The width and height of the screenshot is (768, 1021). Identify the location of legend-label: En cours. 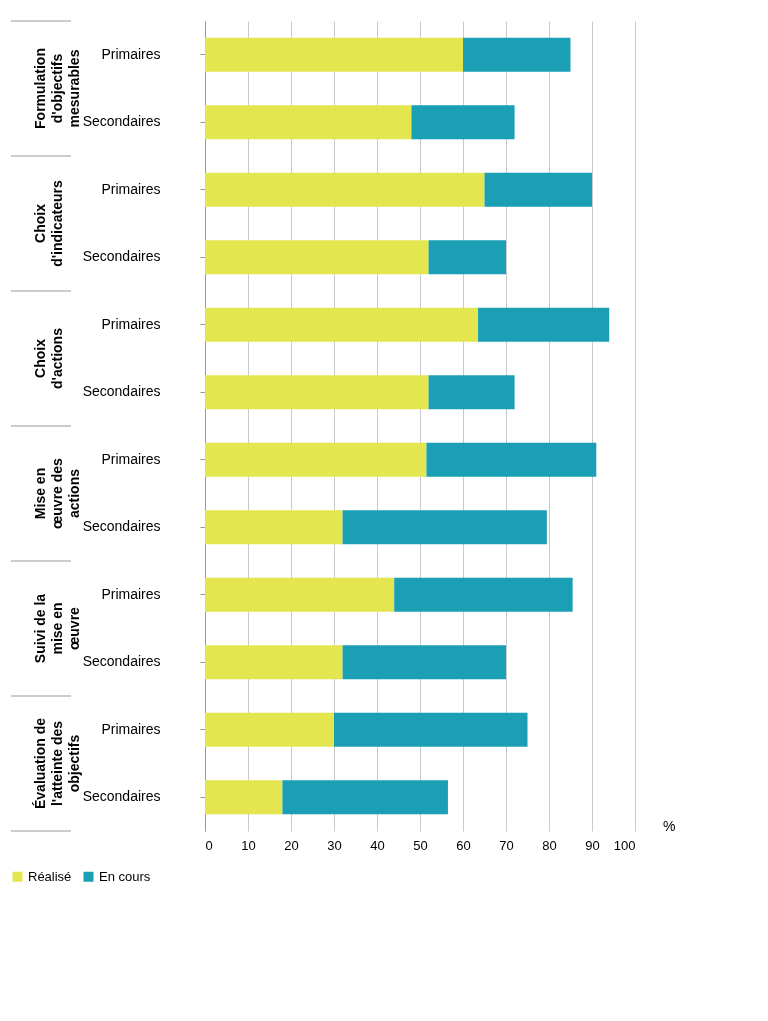
(125, 876).